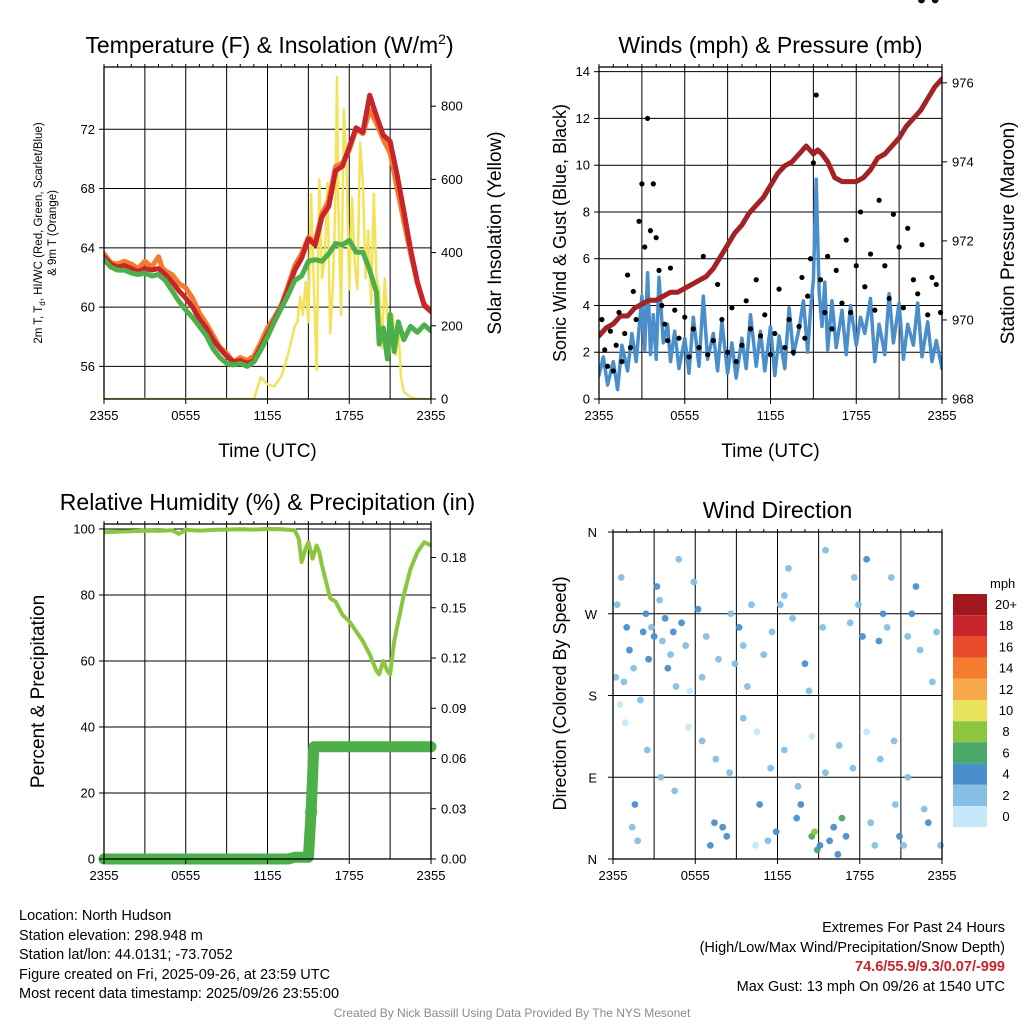  Describe the element at coordinates (592, 777) in the screenshot. I see `y-tick-label: E` at that location.